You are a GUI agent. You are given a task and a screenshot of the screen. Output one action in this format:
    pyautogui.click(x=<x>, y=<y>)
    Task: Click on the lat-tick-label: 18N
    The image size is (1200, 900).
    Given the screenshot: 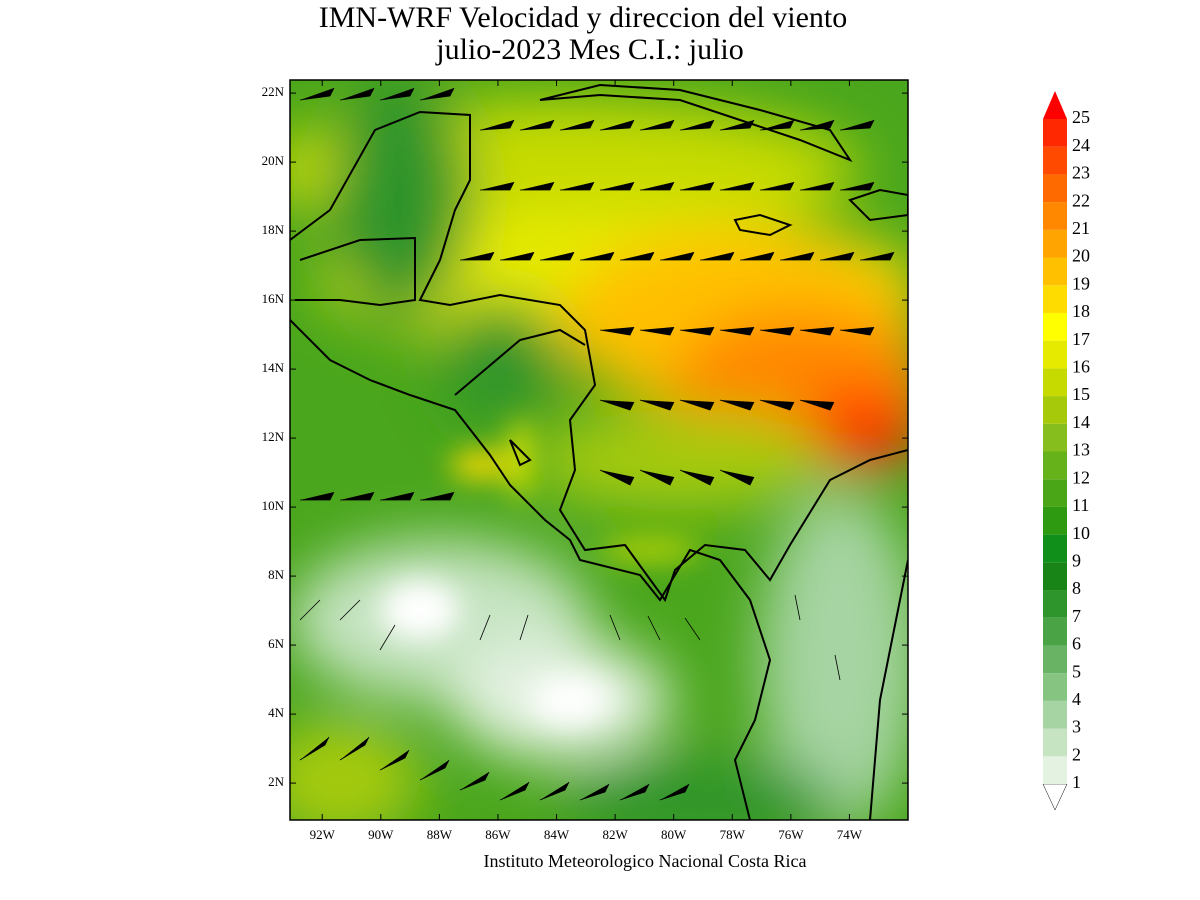 What is the action you would take?
    pyautogui.click(x=273, y=229)
    